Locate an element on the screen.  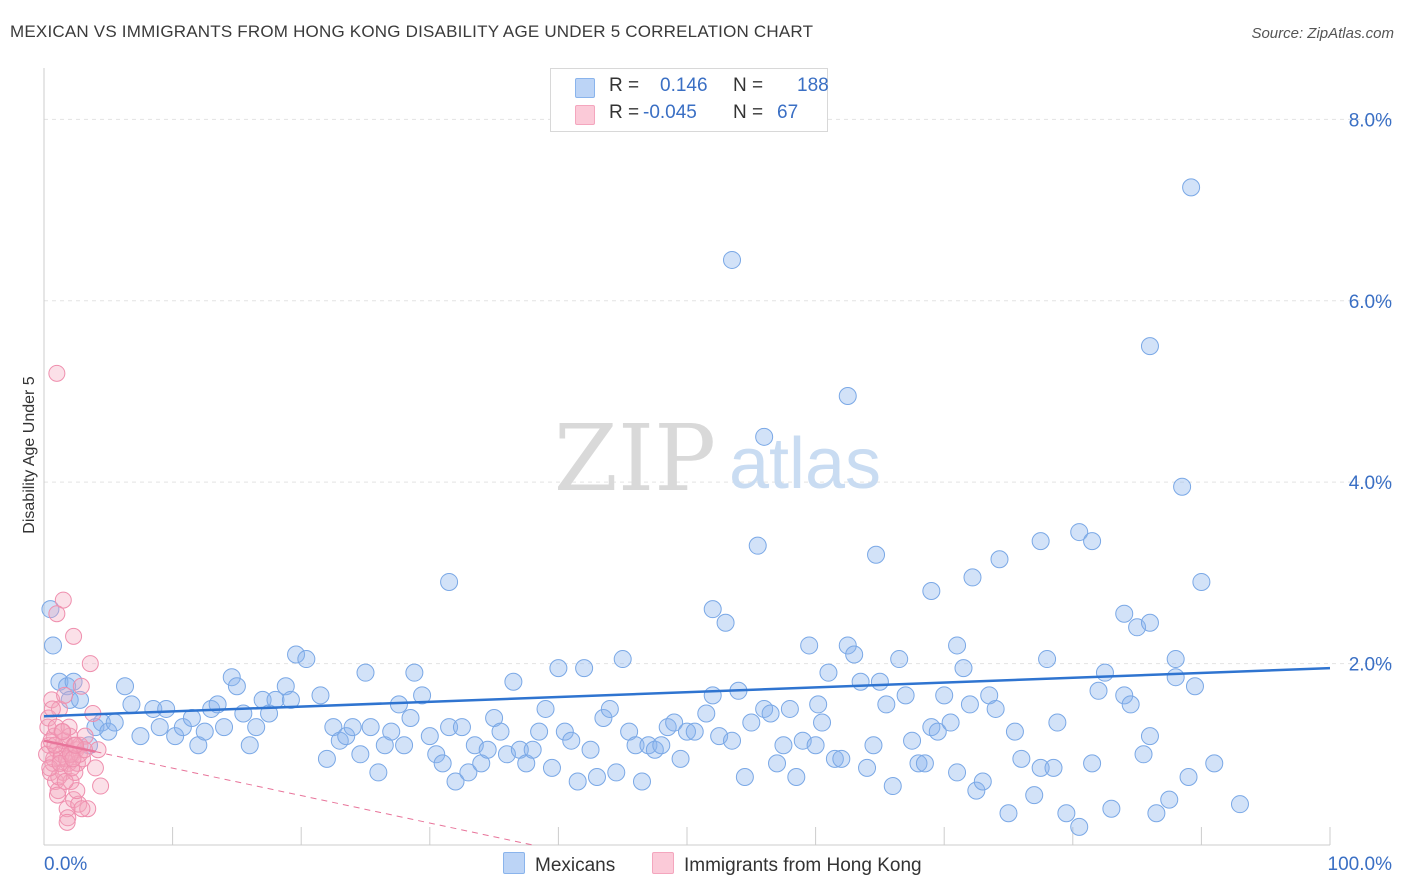
hongkong-trend-line-dashed is located at coordinates (314, 798).